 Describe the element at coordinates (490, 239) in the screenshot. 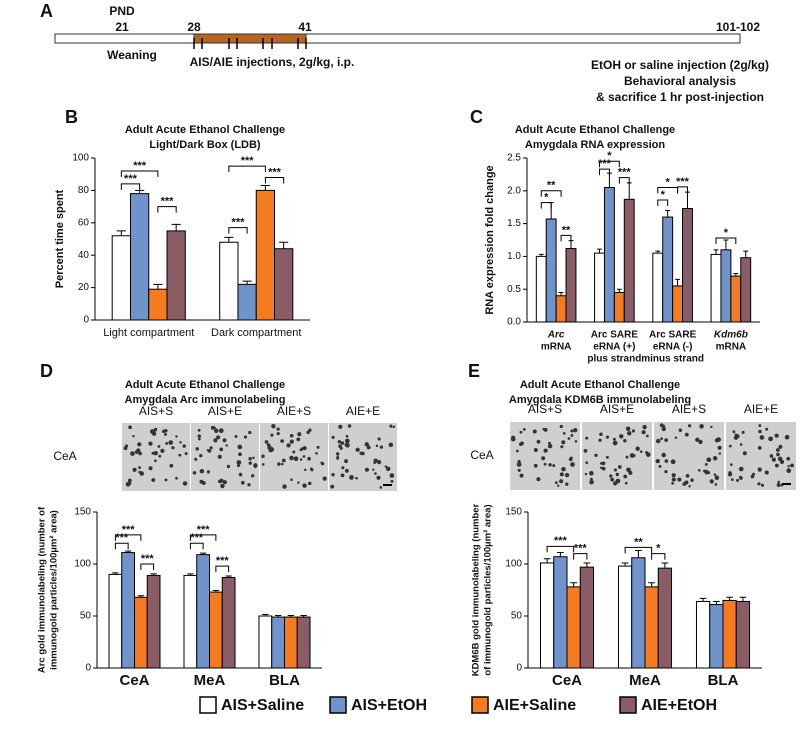

I see `y-axis-label: RNA expression fold change` at that location.